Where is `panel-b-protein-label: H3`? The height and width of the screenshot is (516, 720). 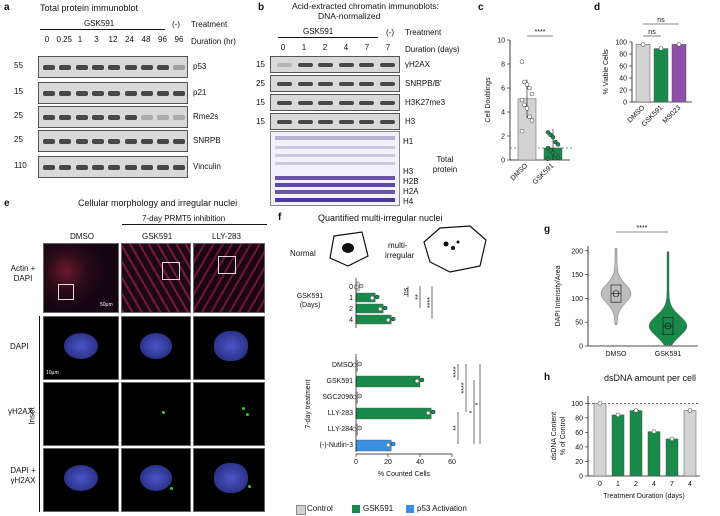 panel-b-protein-label: H3 is located at coordinates (410, 121).